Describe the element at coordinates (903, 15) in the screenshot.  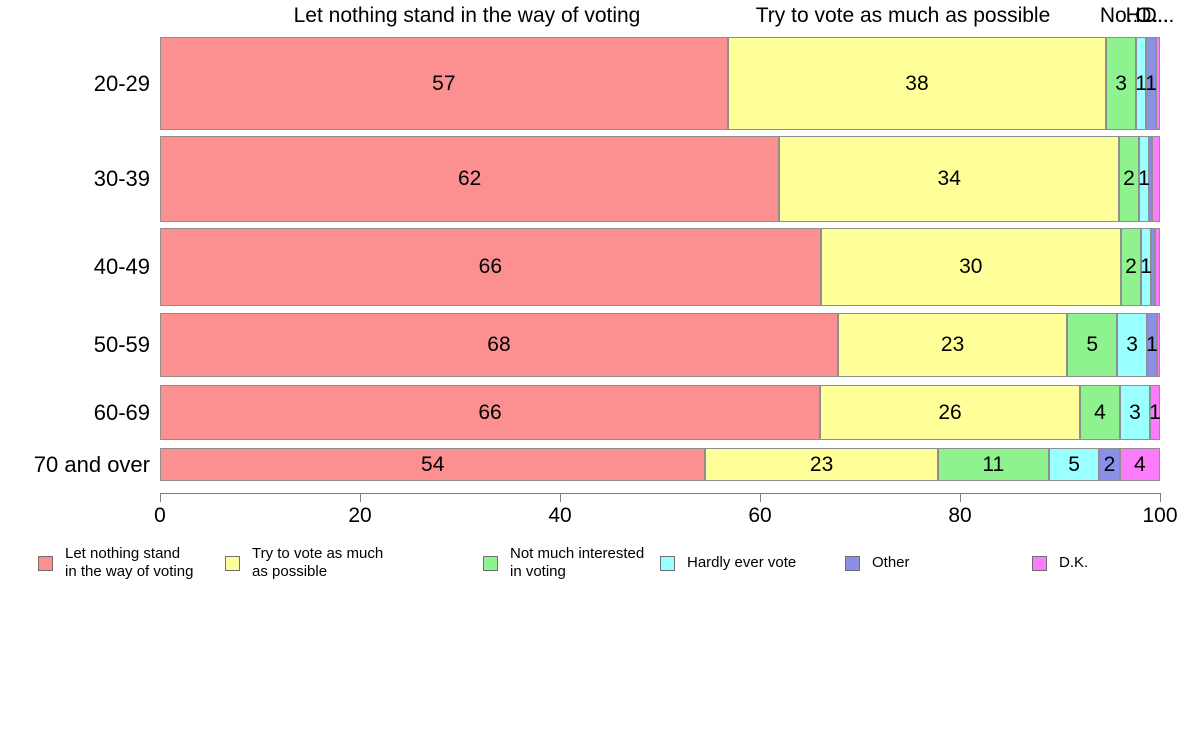
I see `column-header: Try to vote as much as possible` at that location.